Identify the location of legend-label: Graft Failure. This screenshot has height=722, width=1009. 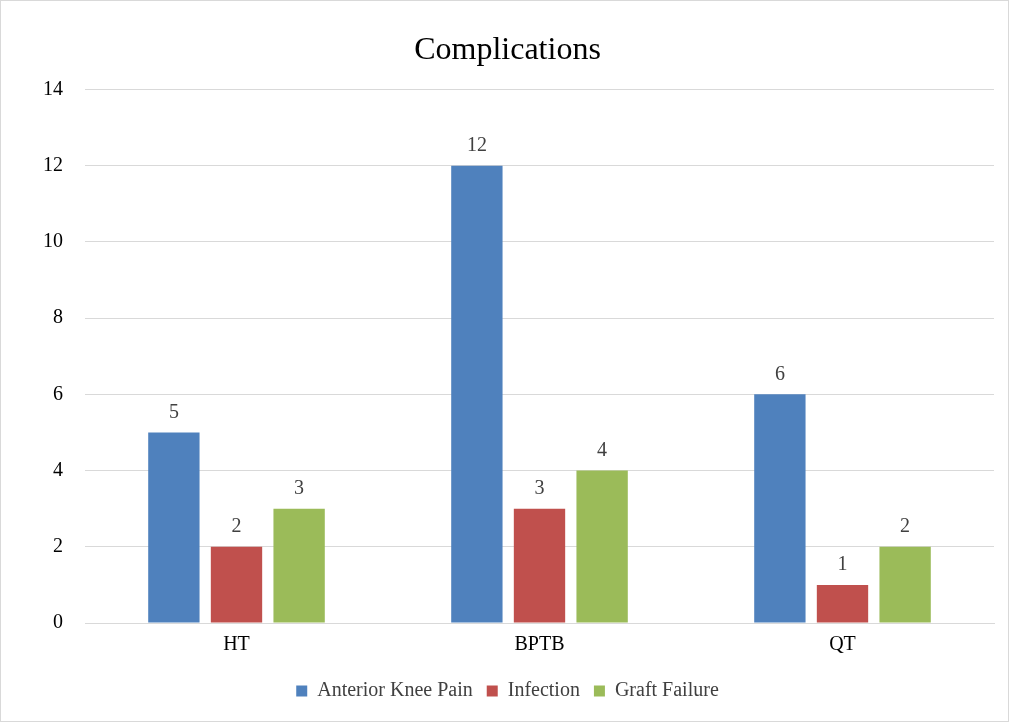
(666, 689).